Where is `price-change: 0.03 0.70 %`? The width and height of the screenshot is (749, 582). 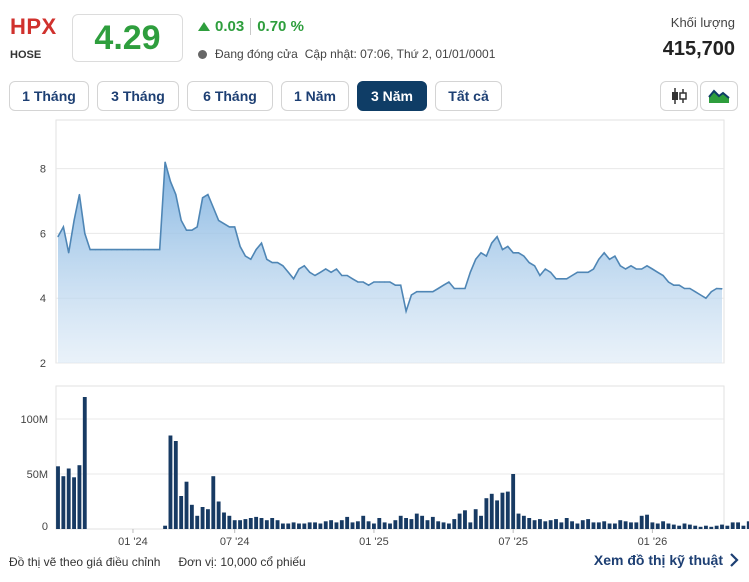 price-change: 0.03 0.70 % is located at coordinates (251, 26).